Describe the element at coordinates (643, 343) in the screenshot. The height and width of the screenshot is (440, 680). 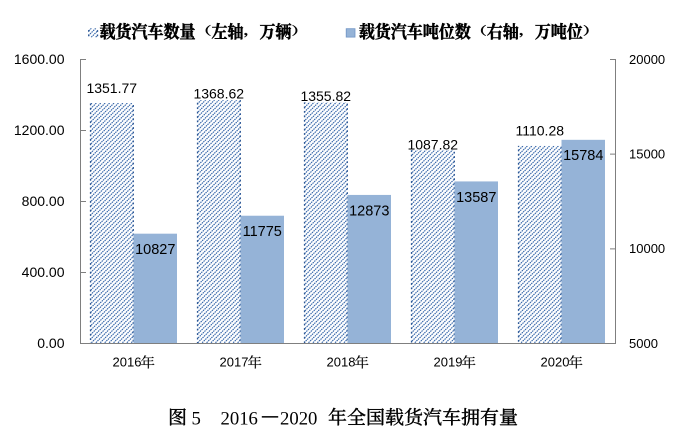
I see `svg-text: 5000` at that location.